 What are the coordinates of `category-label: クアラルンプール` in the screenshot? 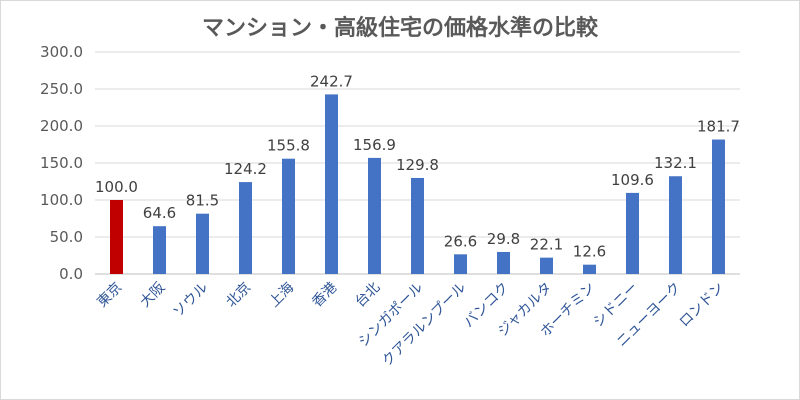 It's located at (424, 325).